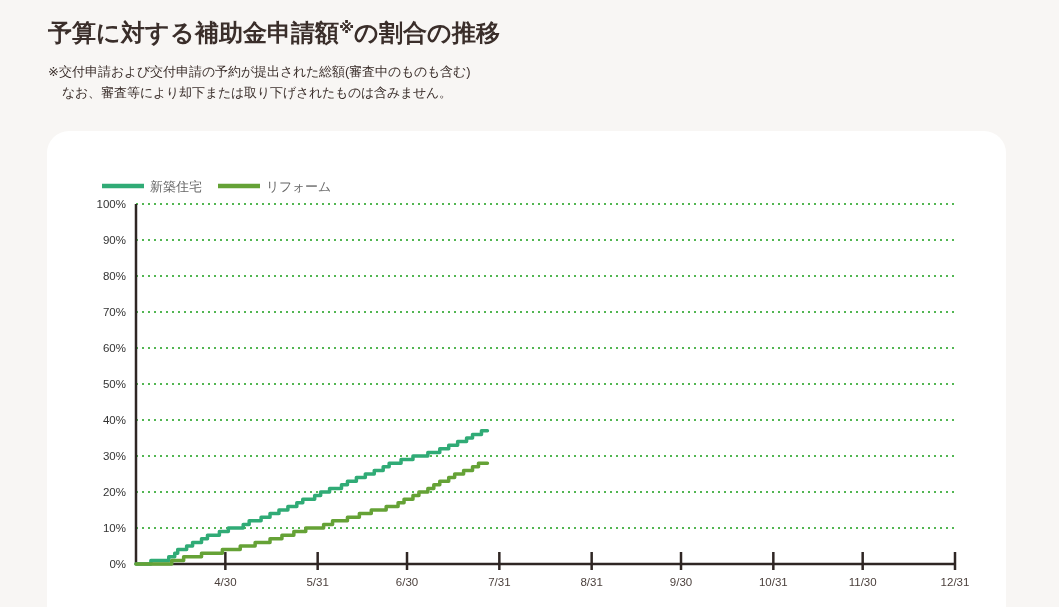 This screenshot has width=1059, height=607. I want to click on x-tick-label: 4/30, so click(225, 582).